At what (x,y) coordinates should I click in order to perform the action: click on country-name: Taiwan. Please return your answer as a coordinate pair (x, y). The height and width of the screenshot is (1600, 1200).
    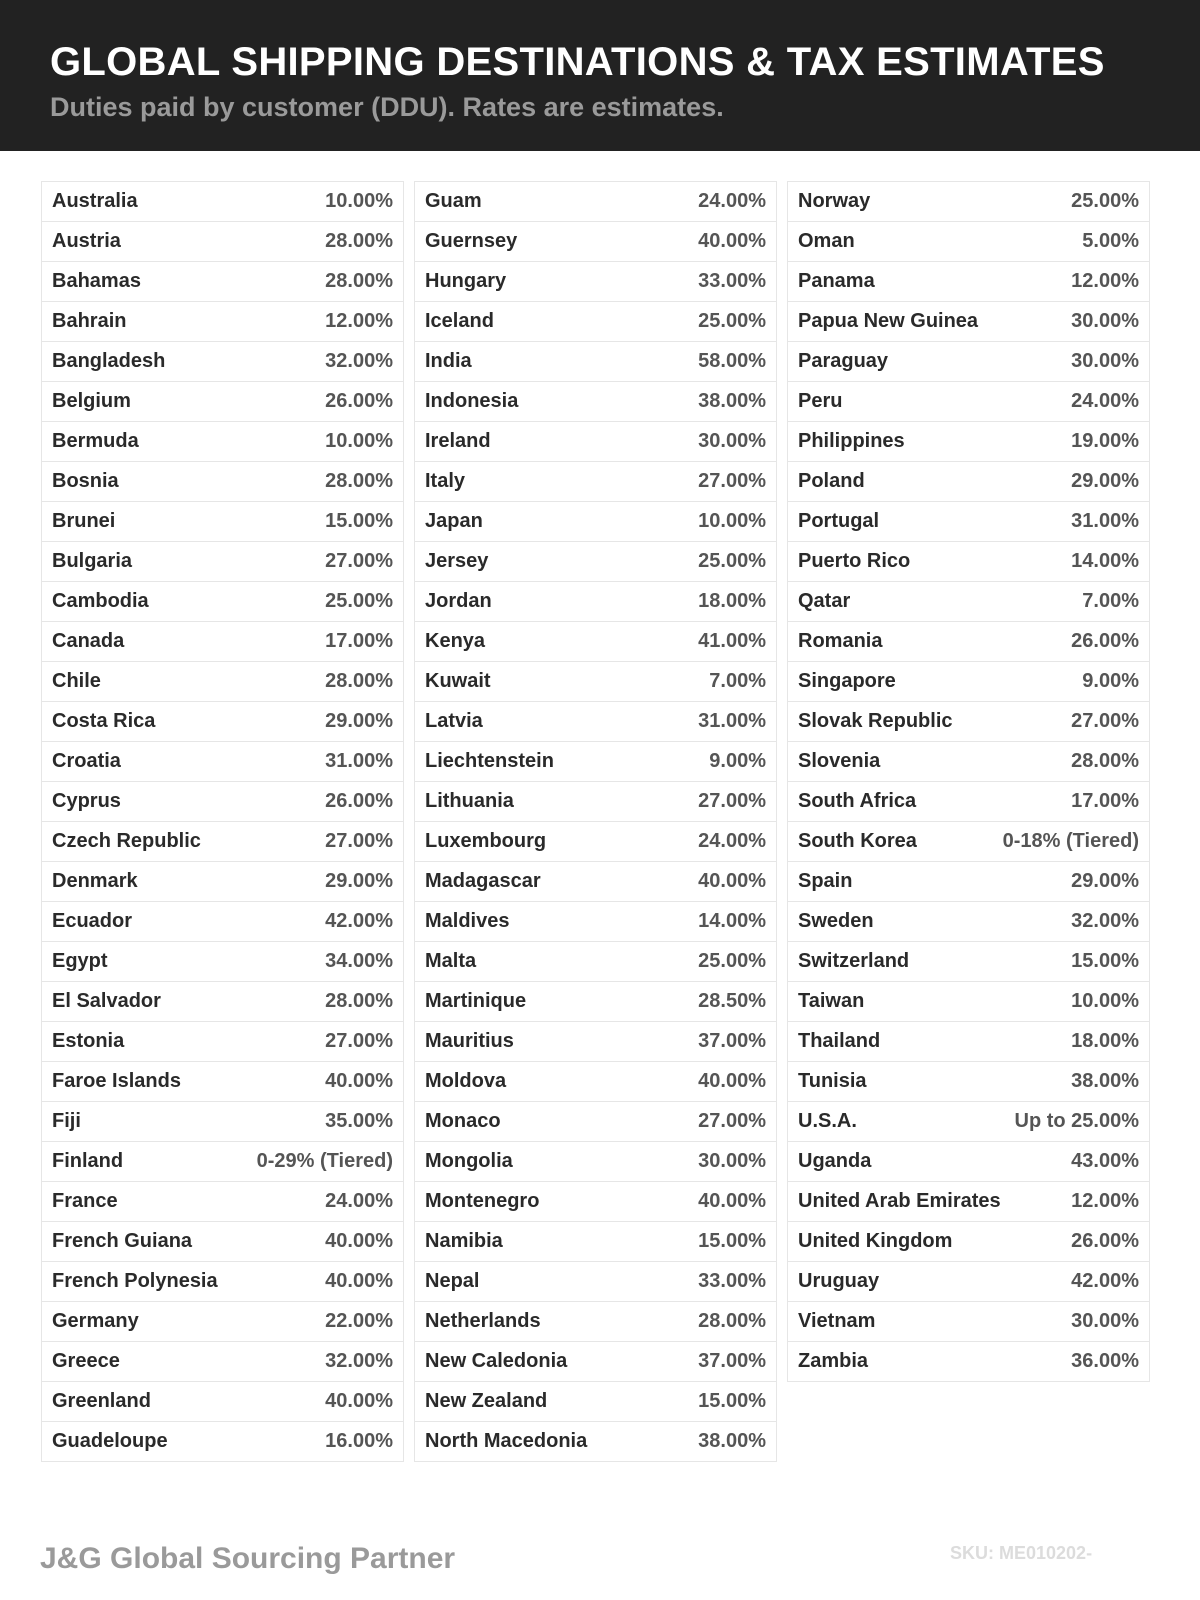
    Looking at the image, I should click on (831, 1001).